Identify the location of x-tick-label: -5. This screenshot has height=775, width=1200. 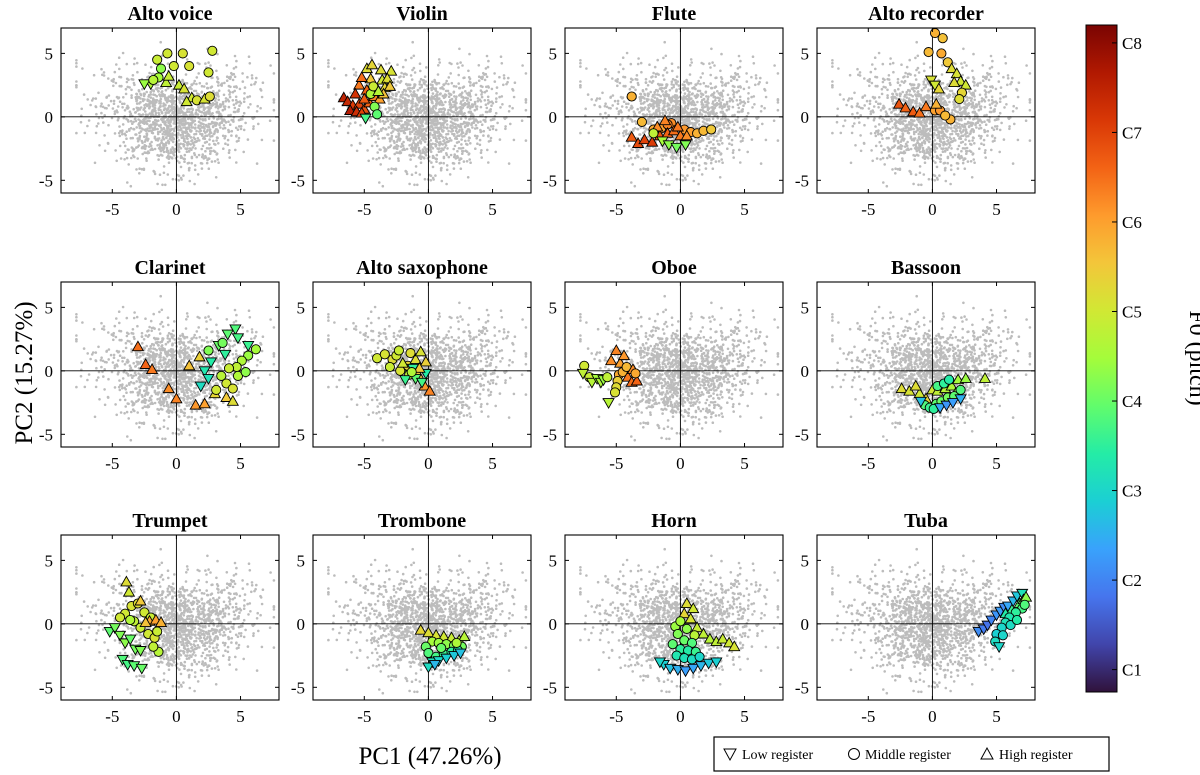
(112, 209).